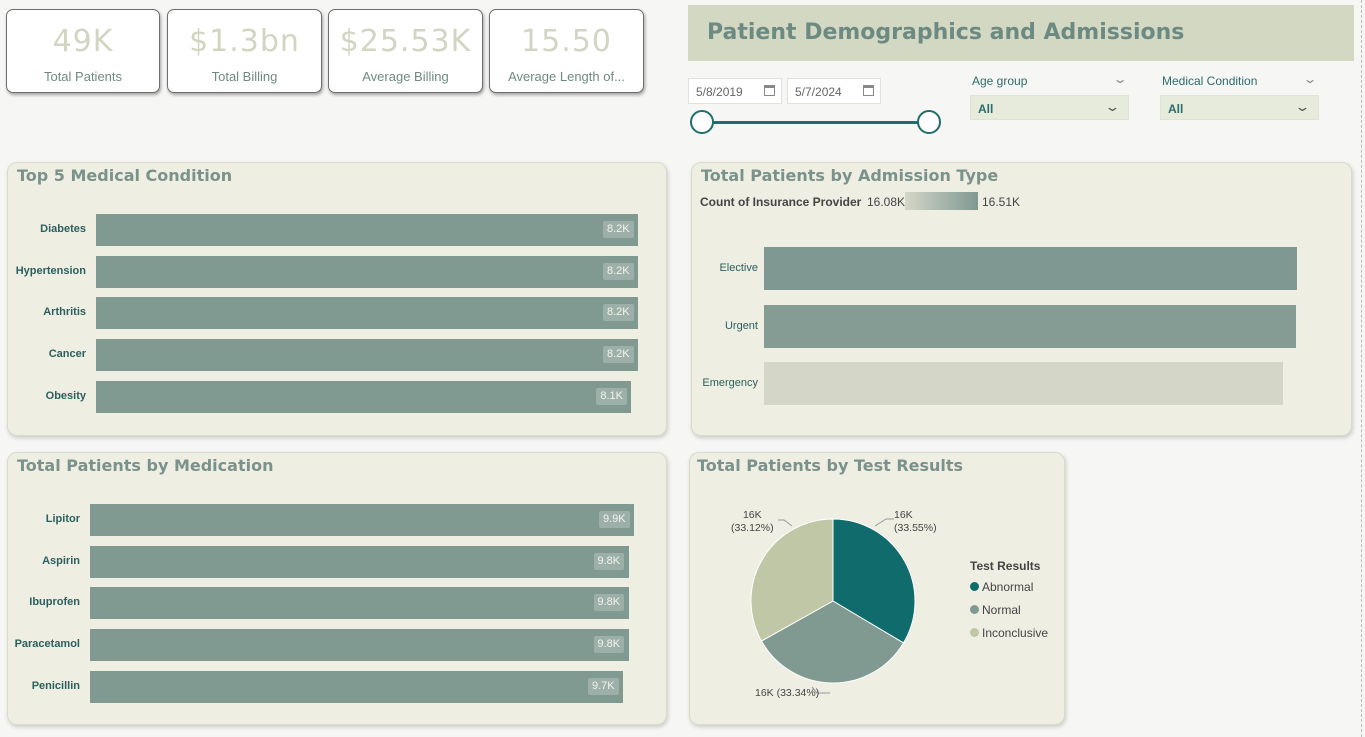 The height and width of the screenshot is (737, 1365). I want to click on page-title: Patient Demographics and Admissions, so click(946, 32).